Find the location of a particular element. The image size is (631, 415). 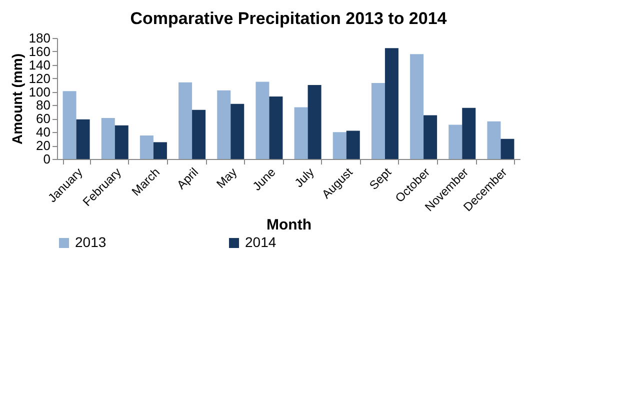

y-tick-label: 0 is located at coordinates (46, 159).